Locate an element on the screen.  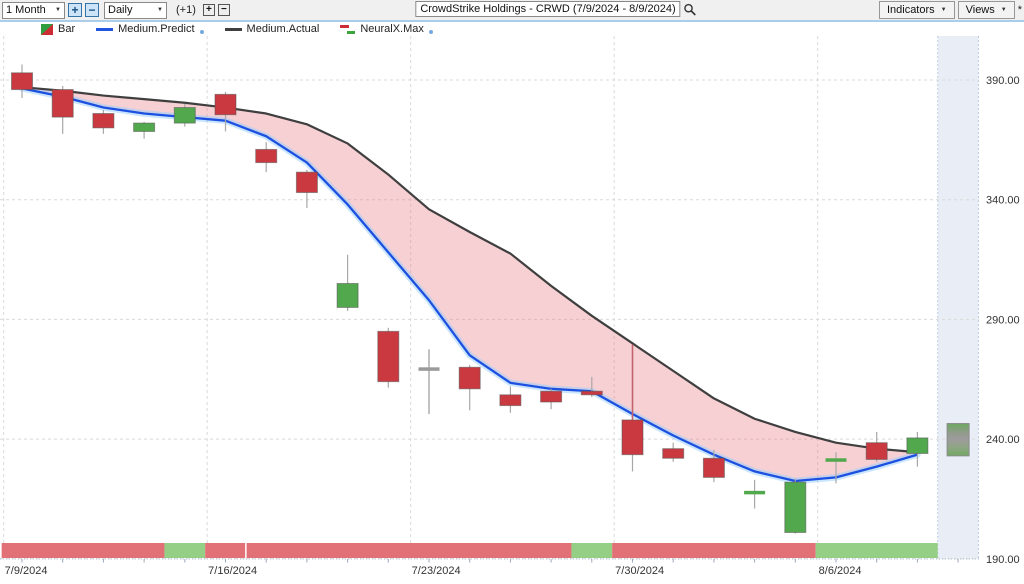
bar-back-button: − is located at coordinates (223, 10).